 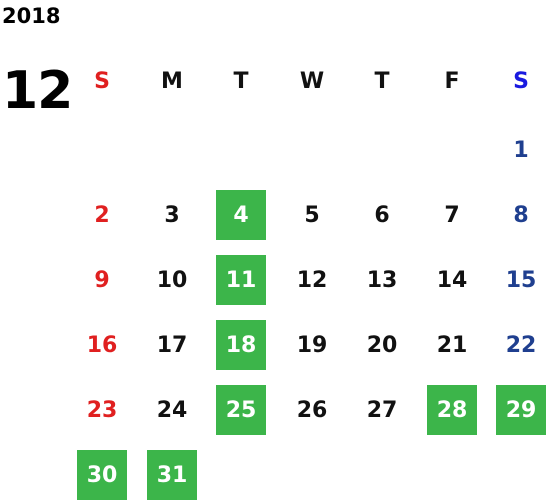 I want to click on weekday-tue: T, so click(x=241, y=81).